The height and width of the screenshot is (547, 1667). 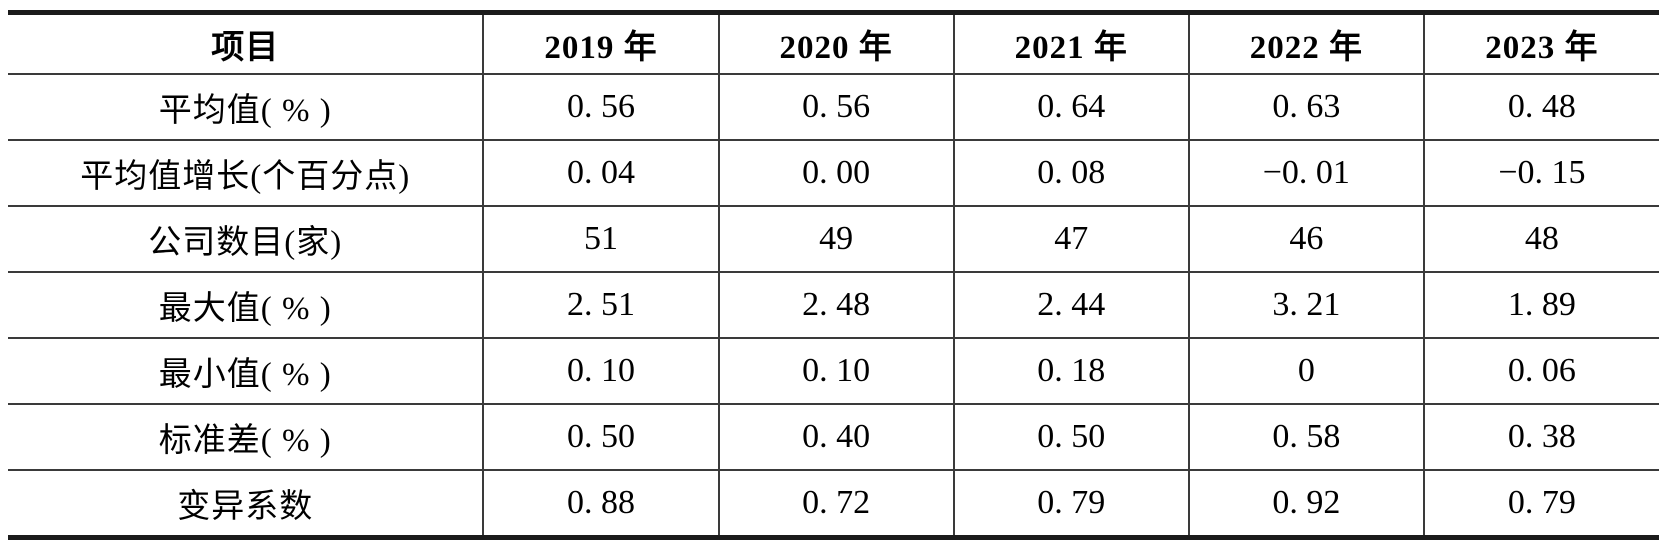 I want to click on table-cell: 0. 64, so click(x=1070, y=107).